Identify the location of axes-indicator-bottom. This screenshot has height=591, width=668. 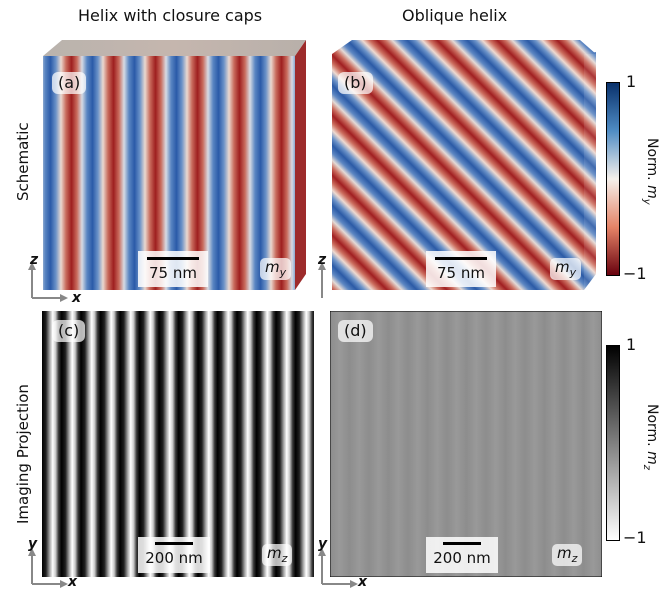
(48, 568).